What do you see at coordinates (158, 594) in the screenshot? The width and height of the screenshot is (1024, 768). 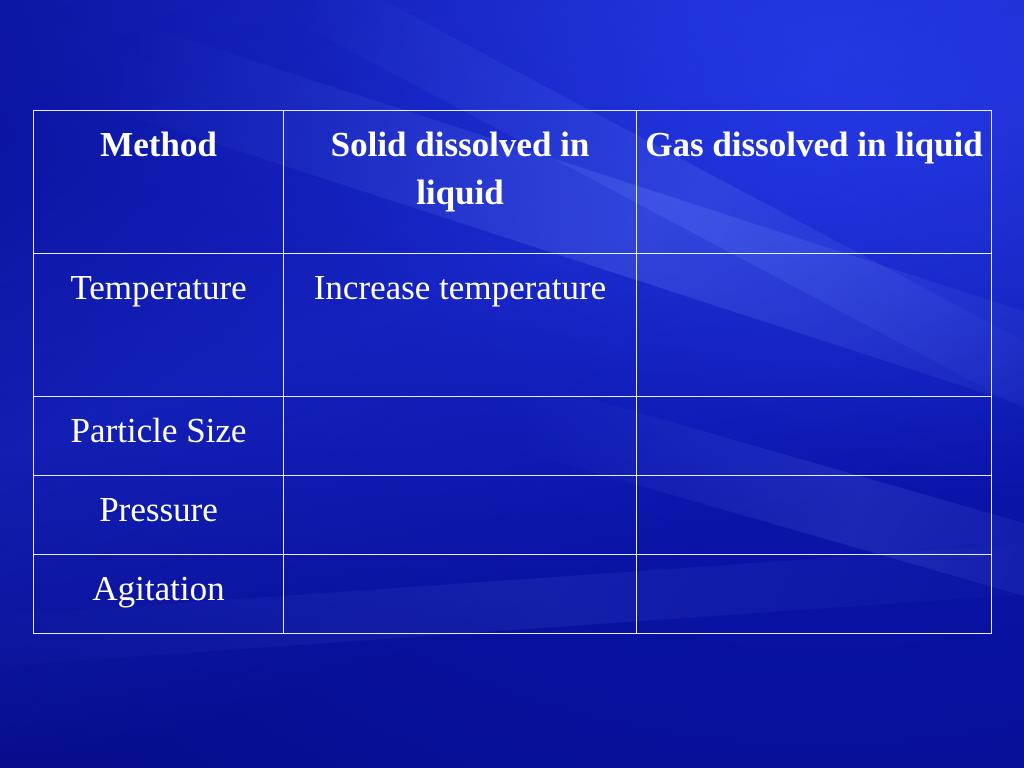 I see `row-label-agitation: Agitation` at bounding box center [158, 594].